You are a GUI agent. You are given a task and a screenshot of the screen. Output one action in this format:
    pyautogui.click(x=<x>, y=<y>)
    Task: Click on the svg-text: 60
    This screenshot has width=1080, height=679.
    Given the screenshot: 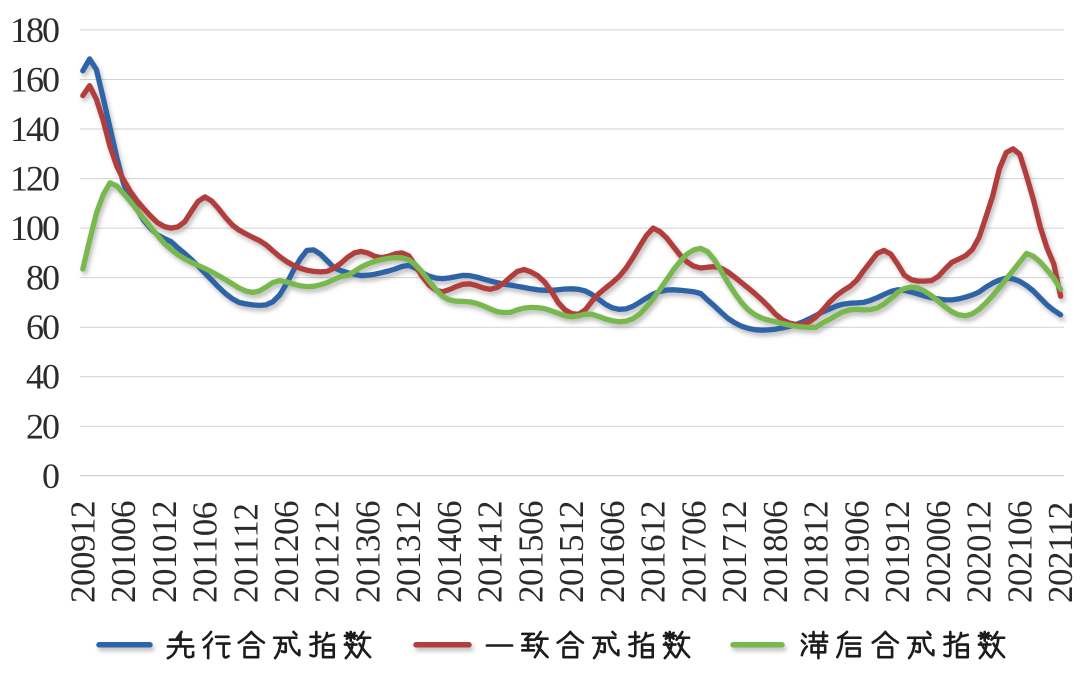 What is the action you would take?
    pyautogui.click(x=42, y=327)
    